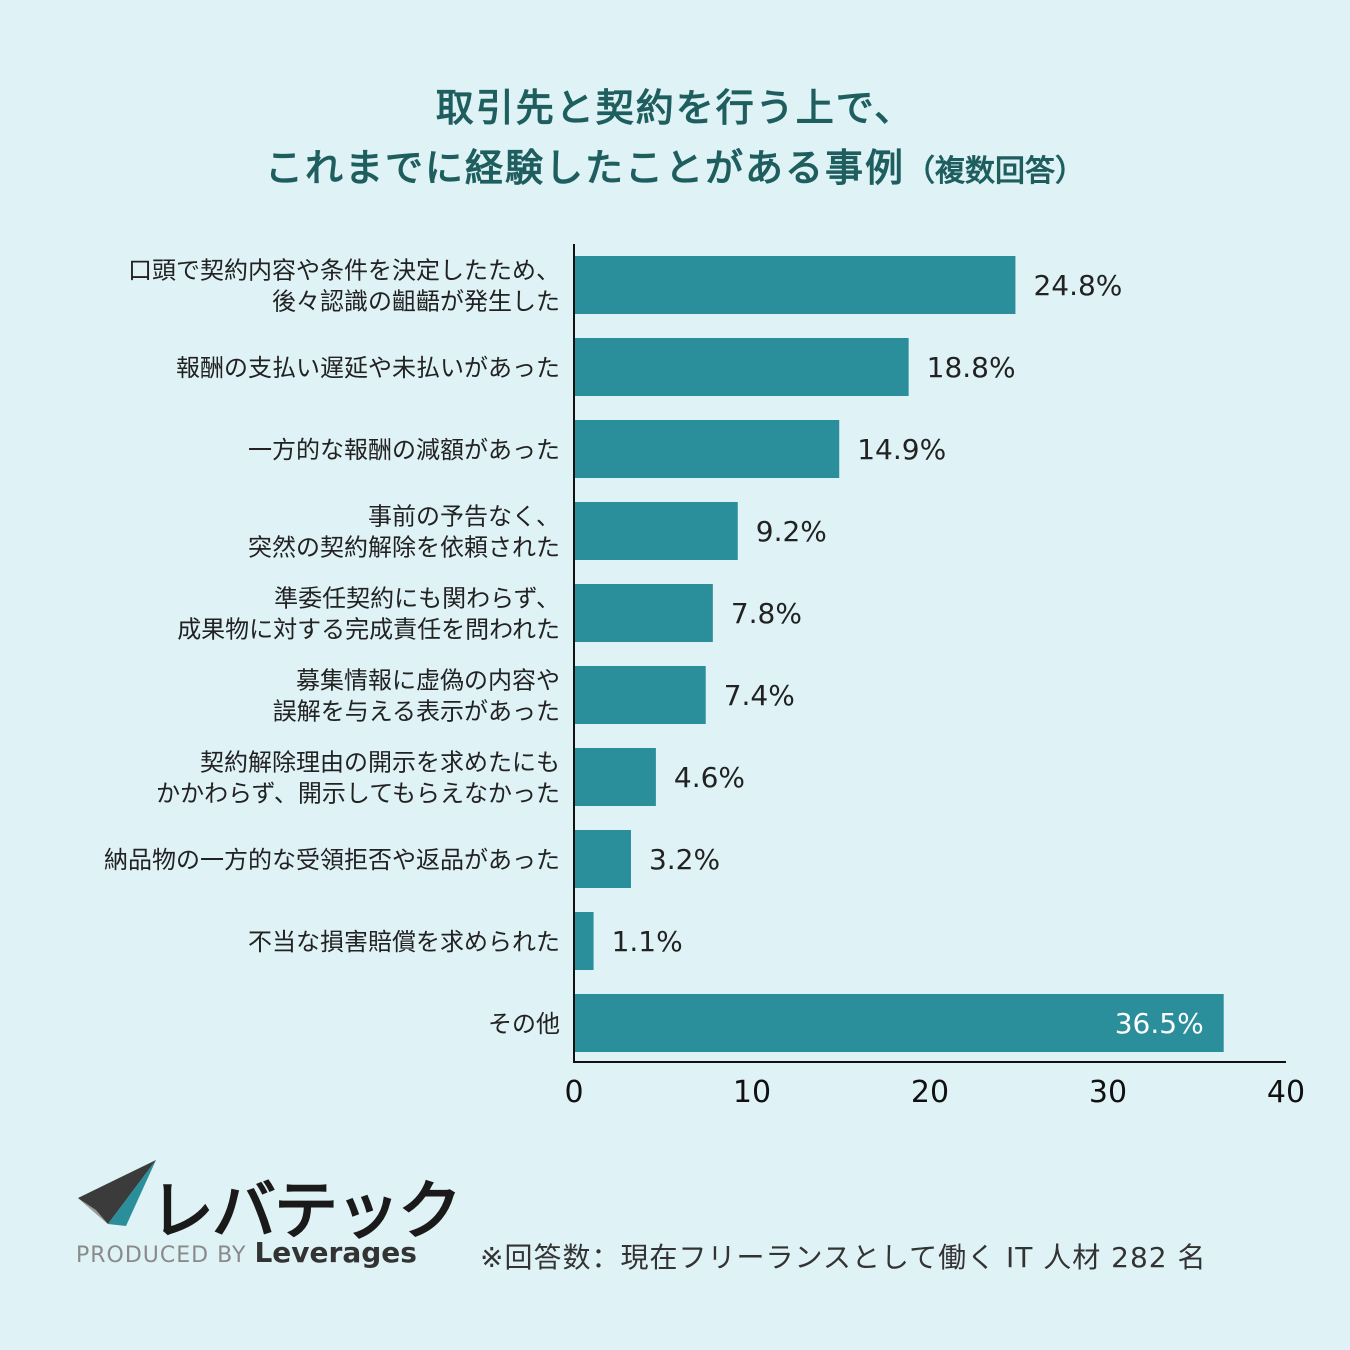  Describe the element at coordinates (404, 942) in the screenshot. I see `category-label-9-line-1: 不当な損害賠償を求められた` at that location.